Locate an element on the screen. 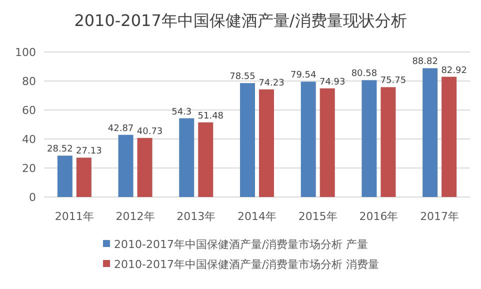 The height and width of the screenshot is (289, 481). y-tick-label: 100 is located at coordinates (25, 52).